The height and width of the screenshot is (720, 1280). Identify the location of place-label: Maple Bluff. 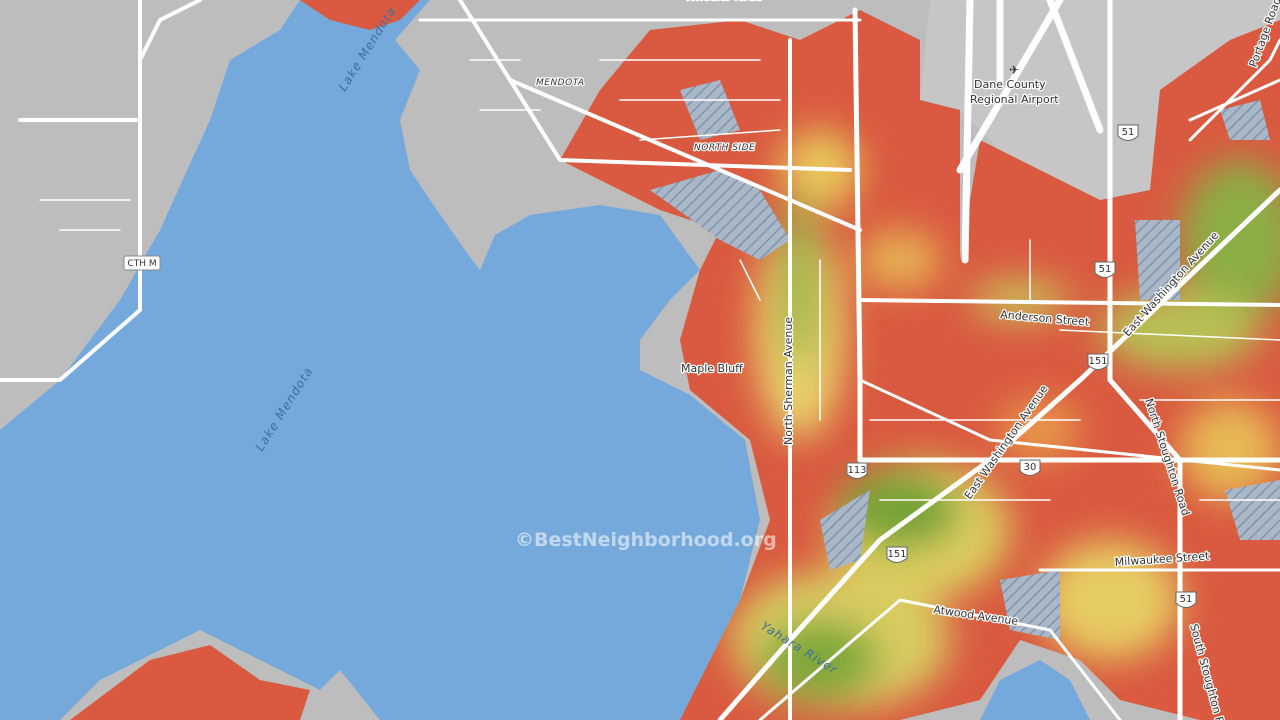
(712, 368).